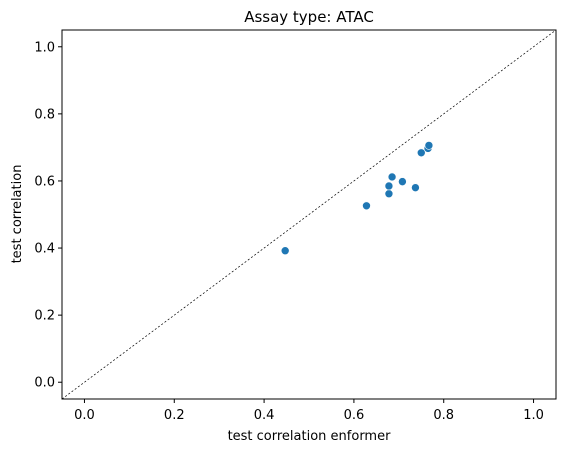 The image size is (567, 453). Describe the element at coordinates (354, 415) in the screenshot. I see `x-tick-label: 0.6` at that location.